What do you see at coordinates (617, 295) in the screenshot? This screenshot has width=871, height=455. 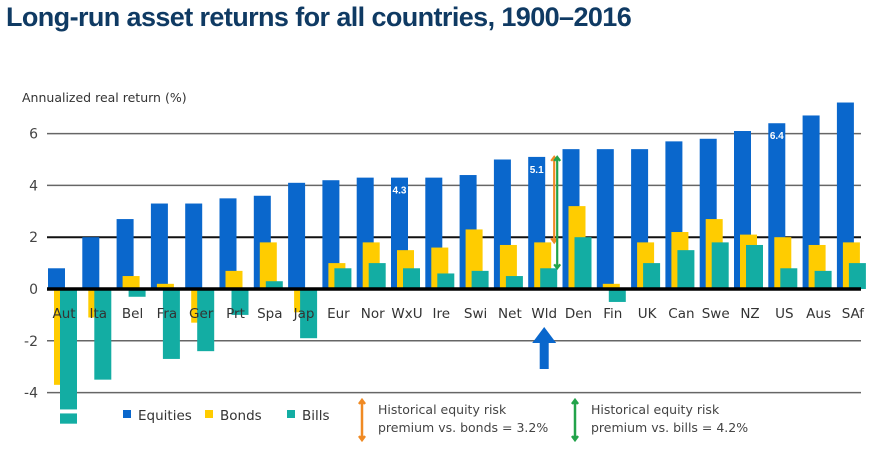 I see `bar-bills-fin` at bounding box center [617, 295].